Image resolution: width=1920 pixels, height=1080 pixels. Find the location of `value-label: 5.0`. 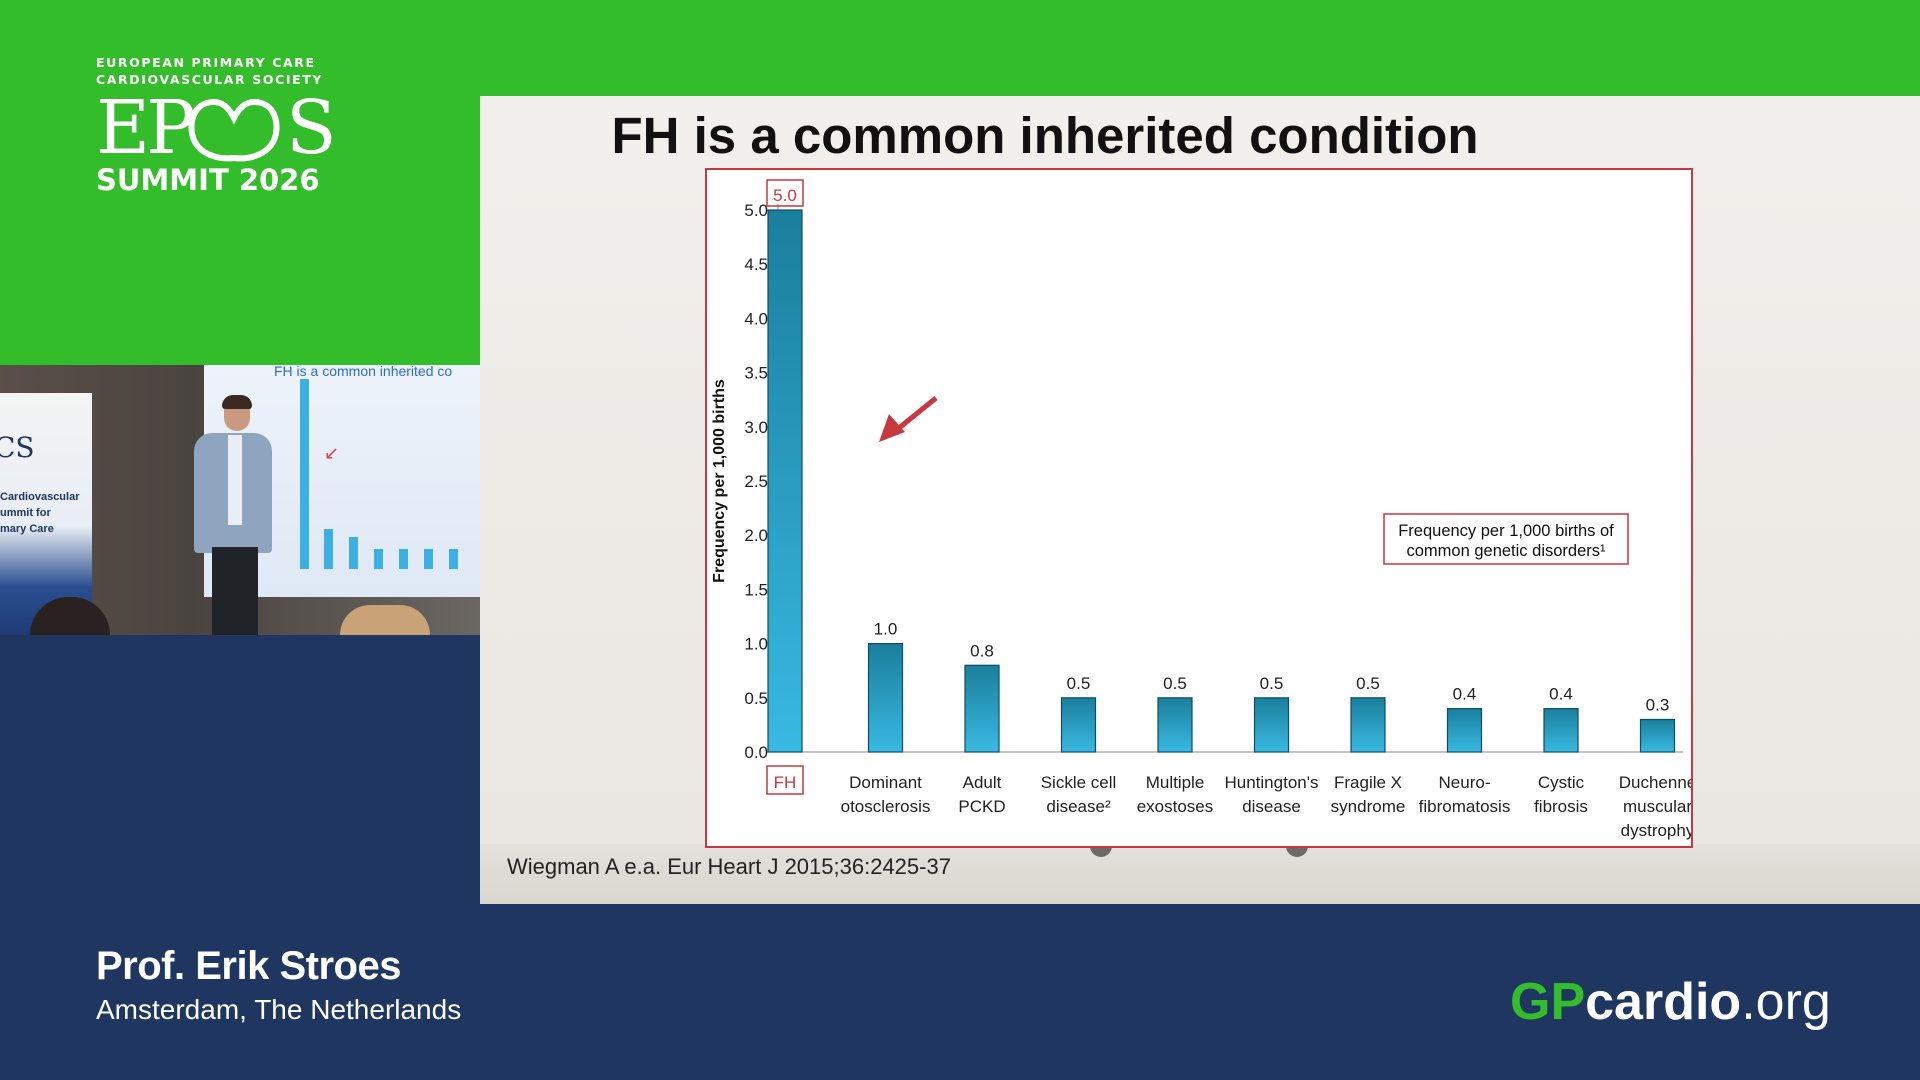

value-label: 5.0 is located at coordinates (785, 195).